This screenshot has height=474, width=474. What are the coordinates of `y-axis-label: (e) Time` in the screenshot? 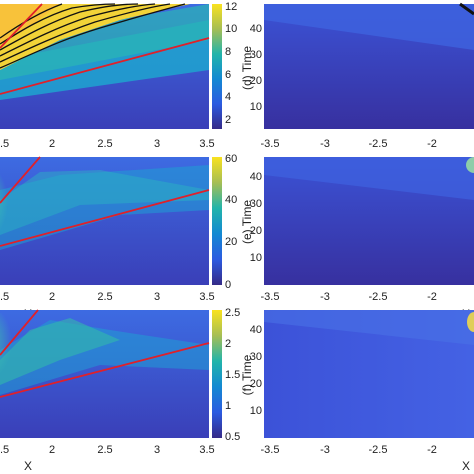 It's located at (247, 222).